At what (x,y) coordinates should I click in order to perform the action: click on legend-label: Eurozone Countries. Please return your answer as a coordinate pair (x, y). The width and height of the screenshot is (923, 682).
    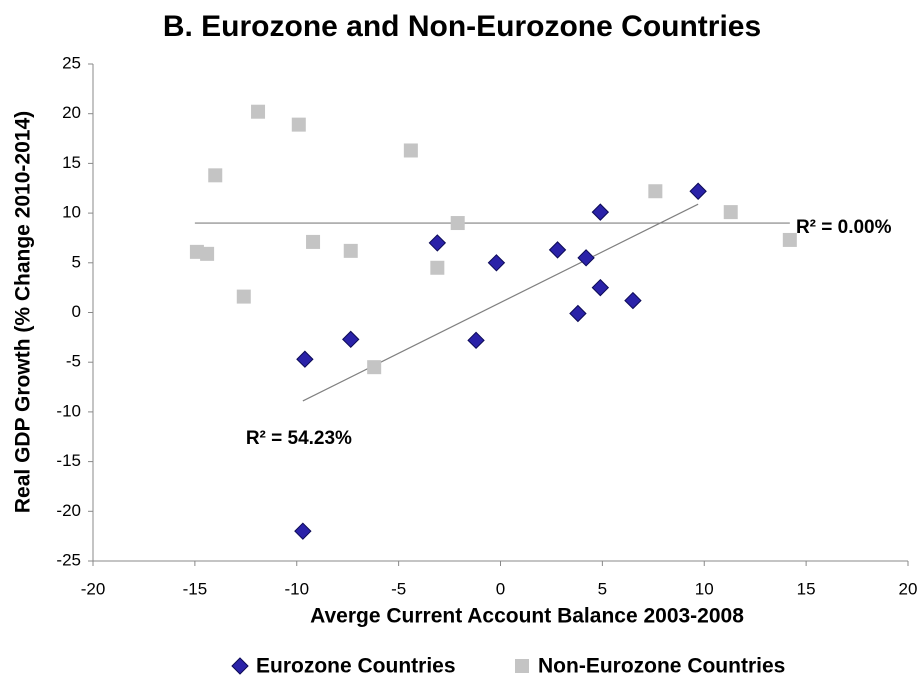
    Looking at the image, I should click on (356, 666).